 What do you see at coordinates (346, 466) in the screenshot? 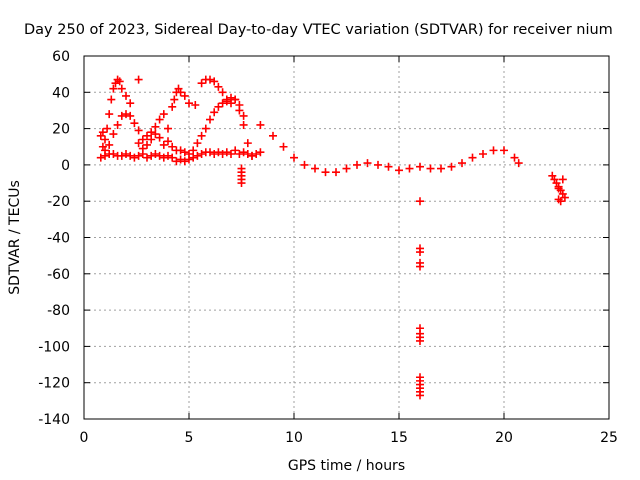
I see `x-axis-label: GPS time / hours` at bounding box center [346, 466].